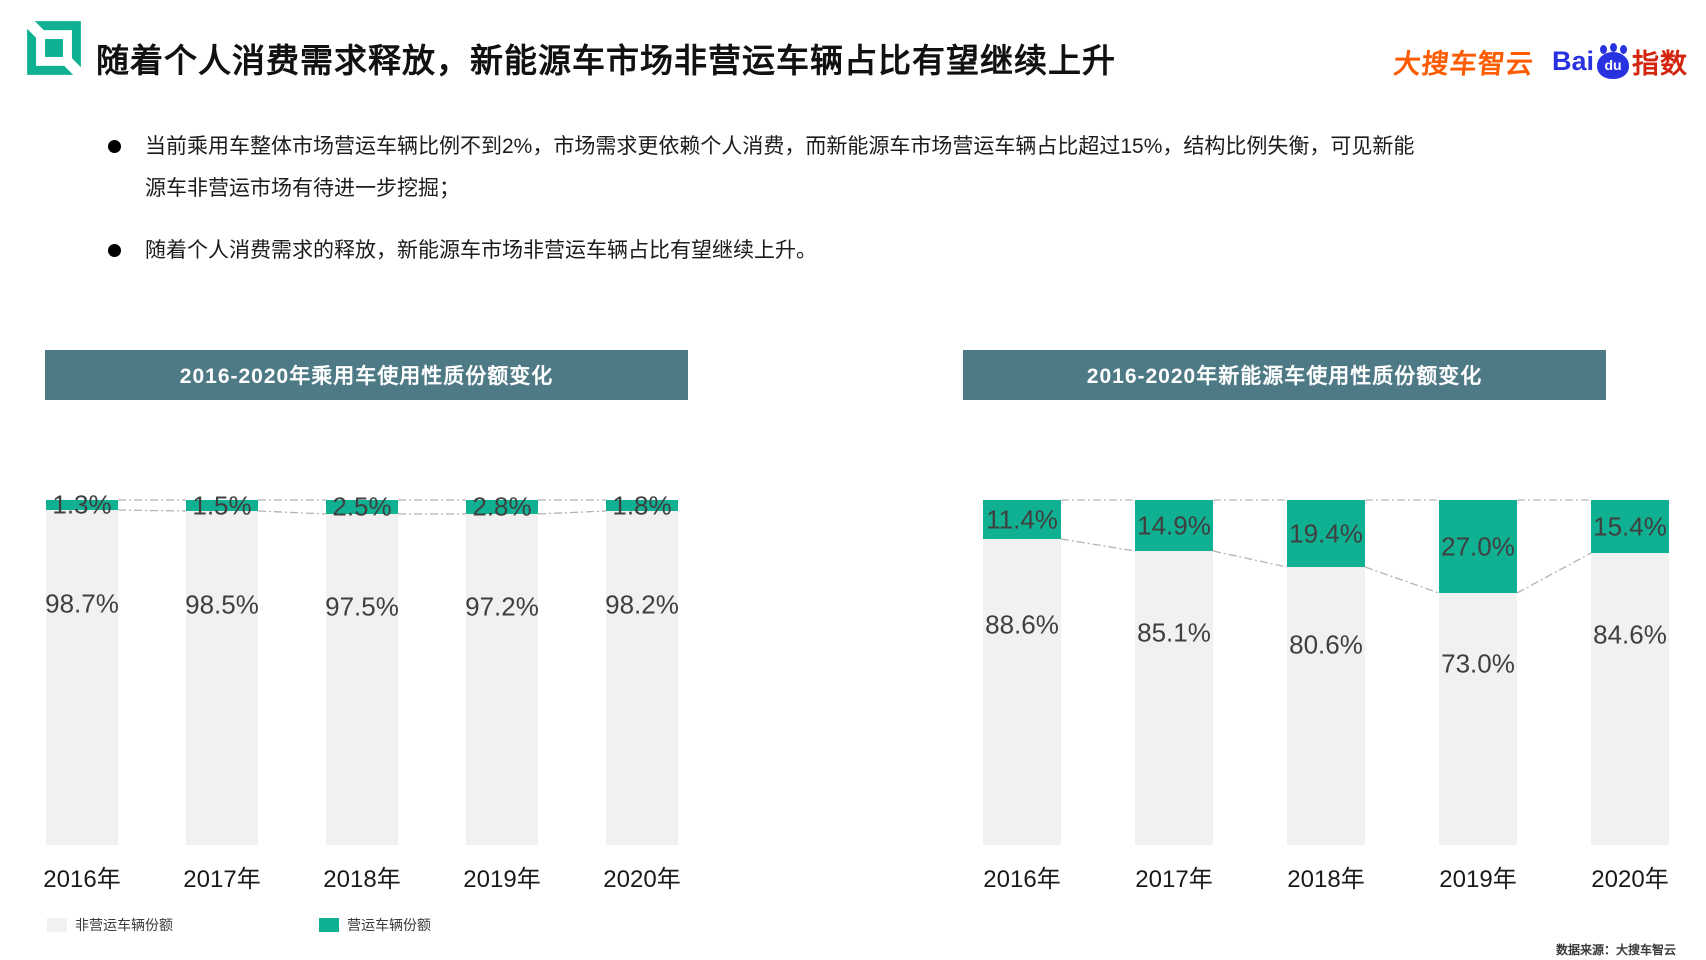  I want to click on bullet-item: 随着个人消费需求的释放，新能源车市场非营运车辆占比有望继续上升。, so click(773, 251).